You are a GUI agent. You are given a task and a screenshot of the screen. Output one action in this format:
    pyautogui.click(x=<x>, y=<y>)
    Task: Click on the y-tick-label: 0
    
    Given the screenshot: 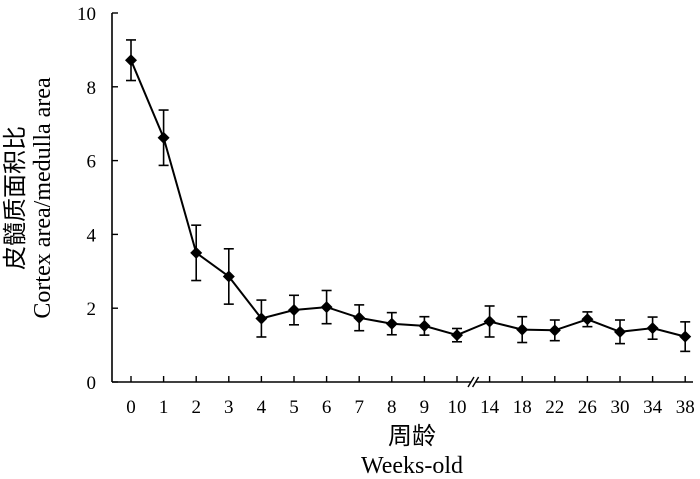 What is the action you would take?
    pyautogui.click(x=92, y=383)
    